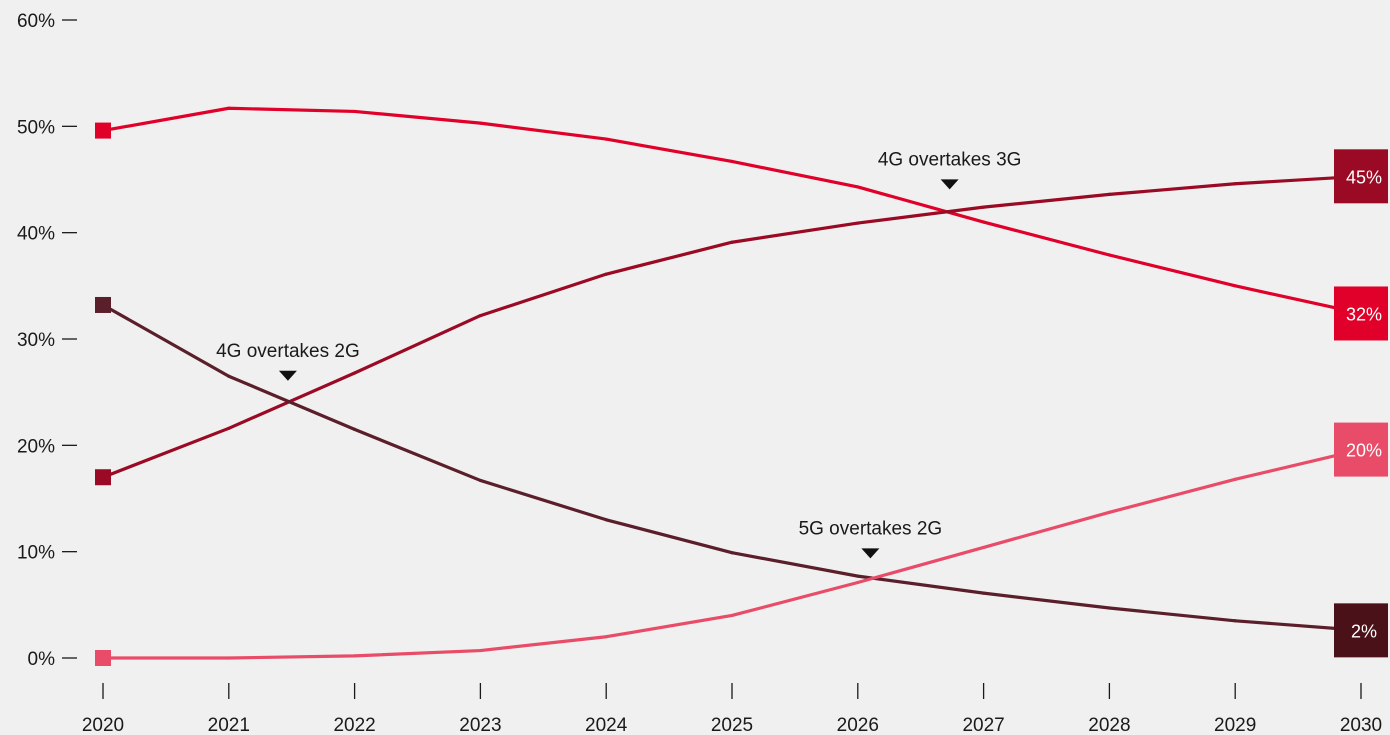  I want to click on x-tick-label: 2026, so click(858, 725).